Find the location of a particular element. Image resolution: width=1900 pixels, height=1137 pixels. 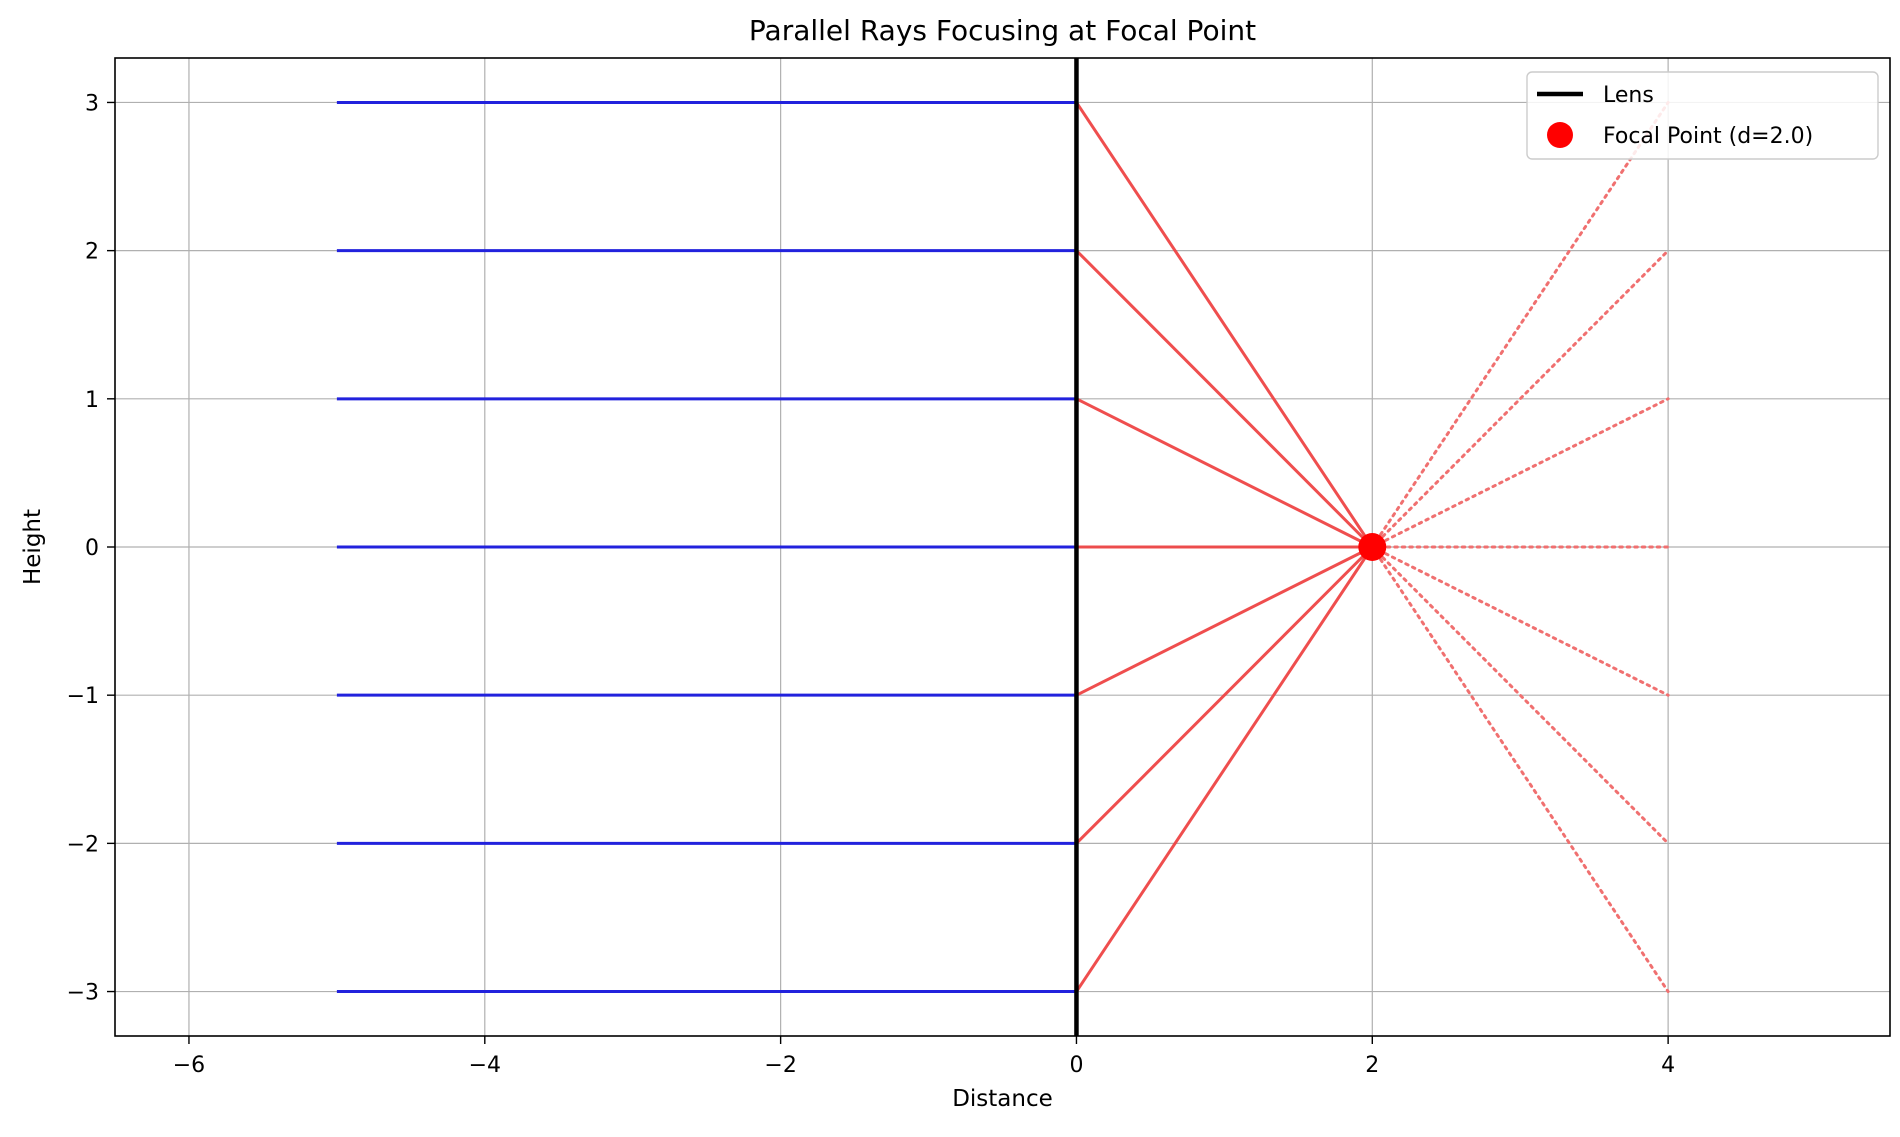

legend-label: Focal Point (d=2.0) is located at coordinates (1708, 136).